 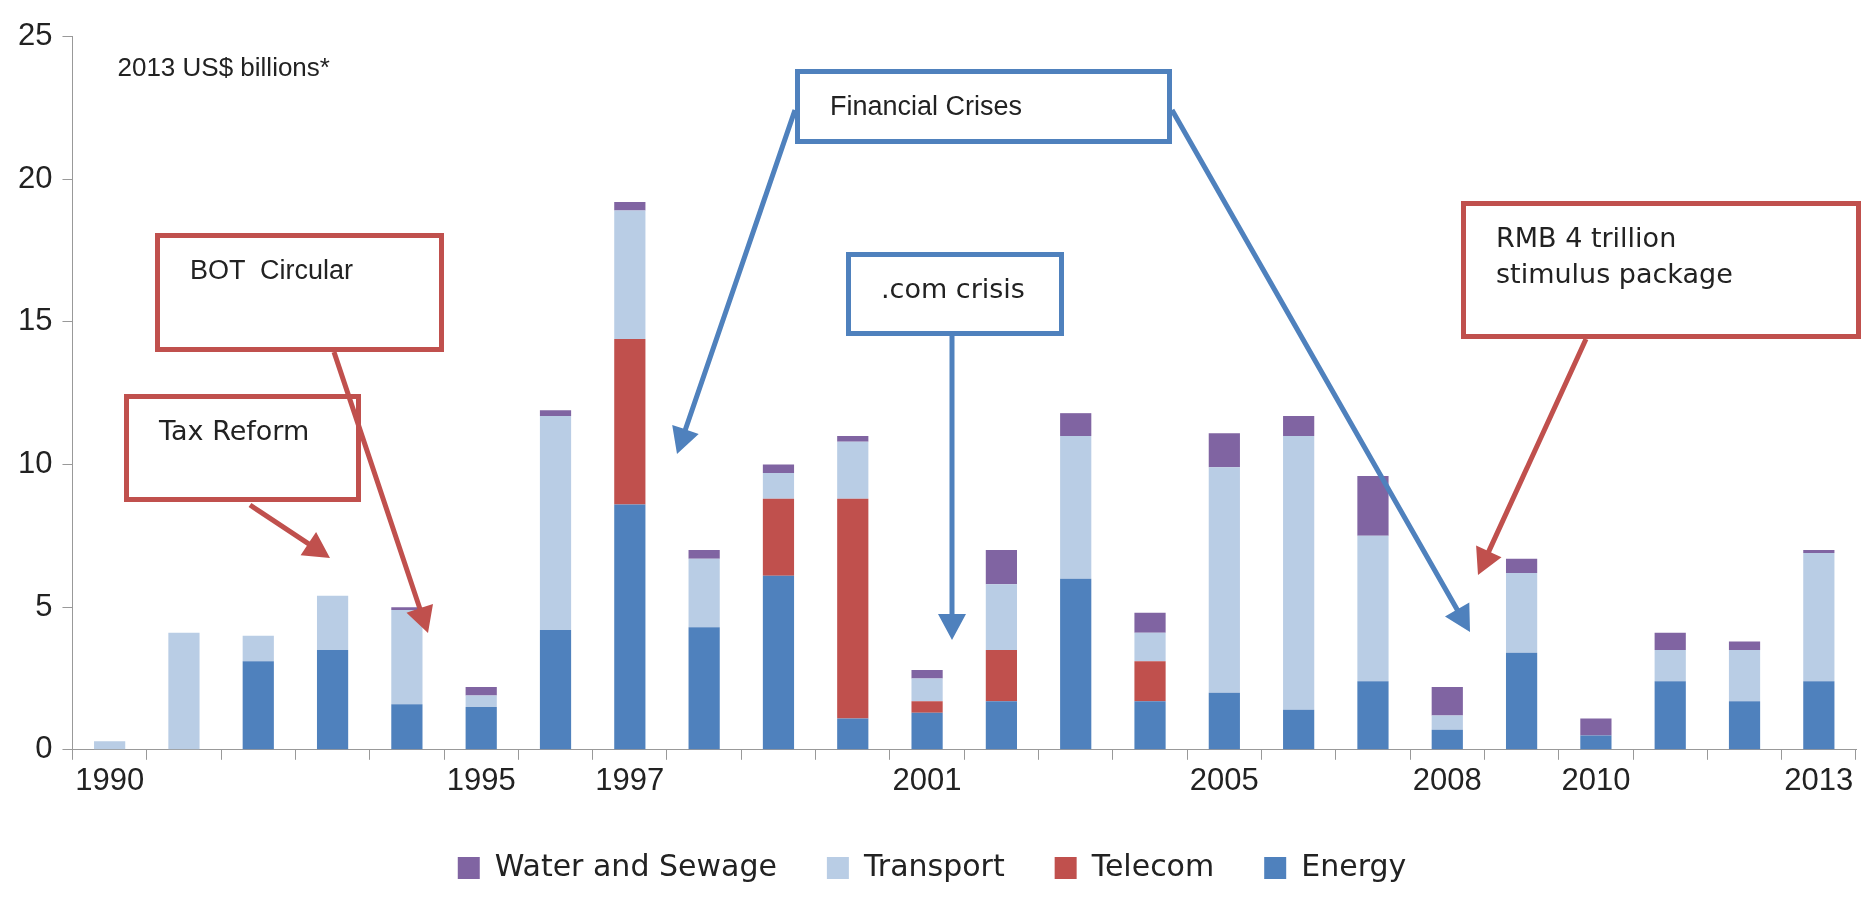 I want to click on callout-box: Financial Crises, so click(x=983, y=106).